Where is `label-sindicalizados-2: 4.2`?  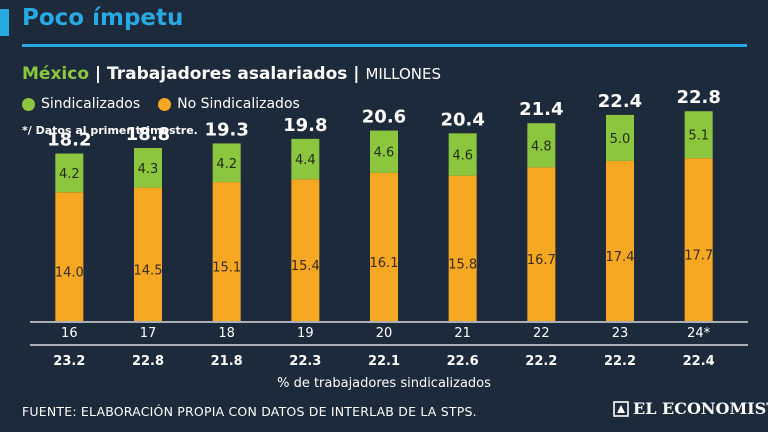 label-sindicalizados-2: 4.2 is located at coordinates (226, 164).